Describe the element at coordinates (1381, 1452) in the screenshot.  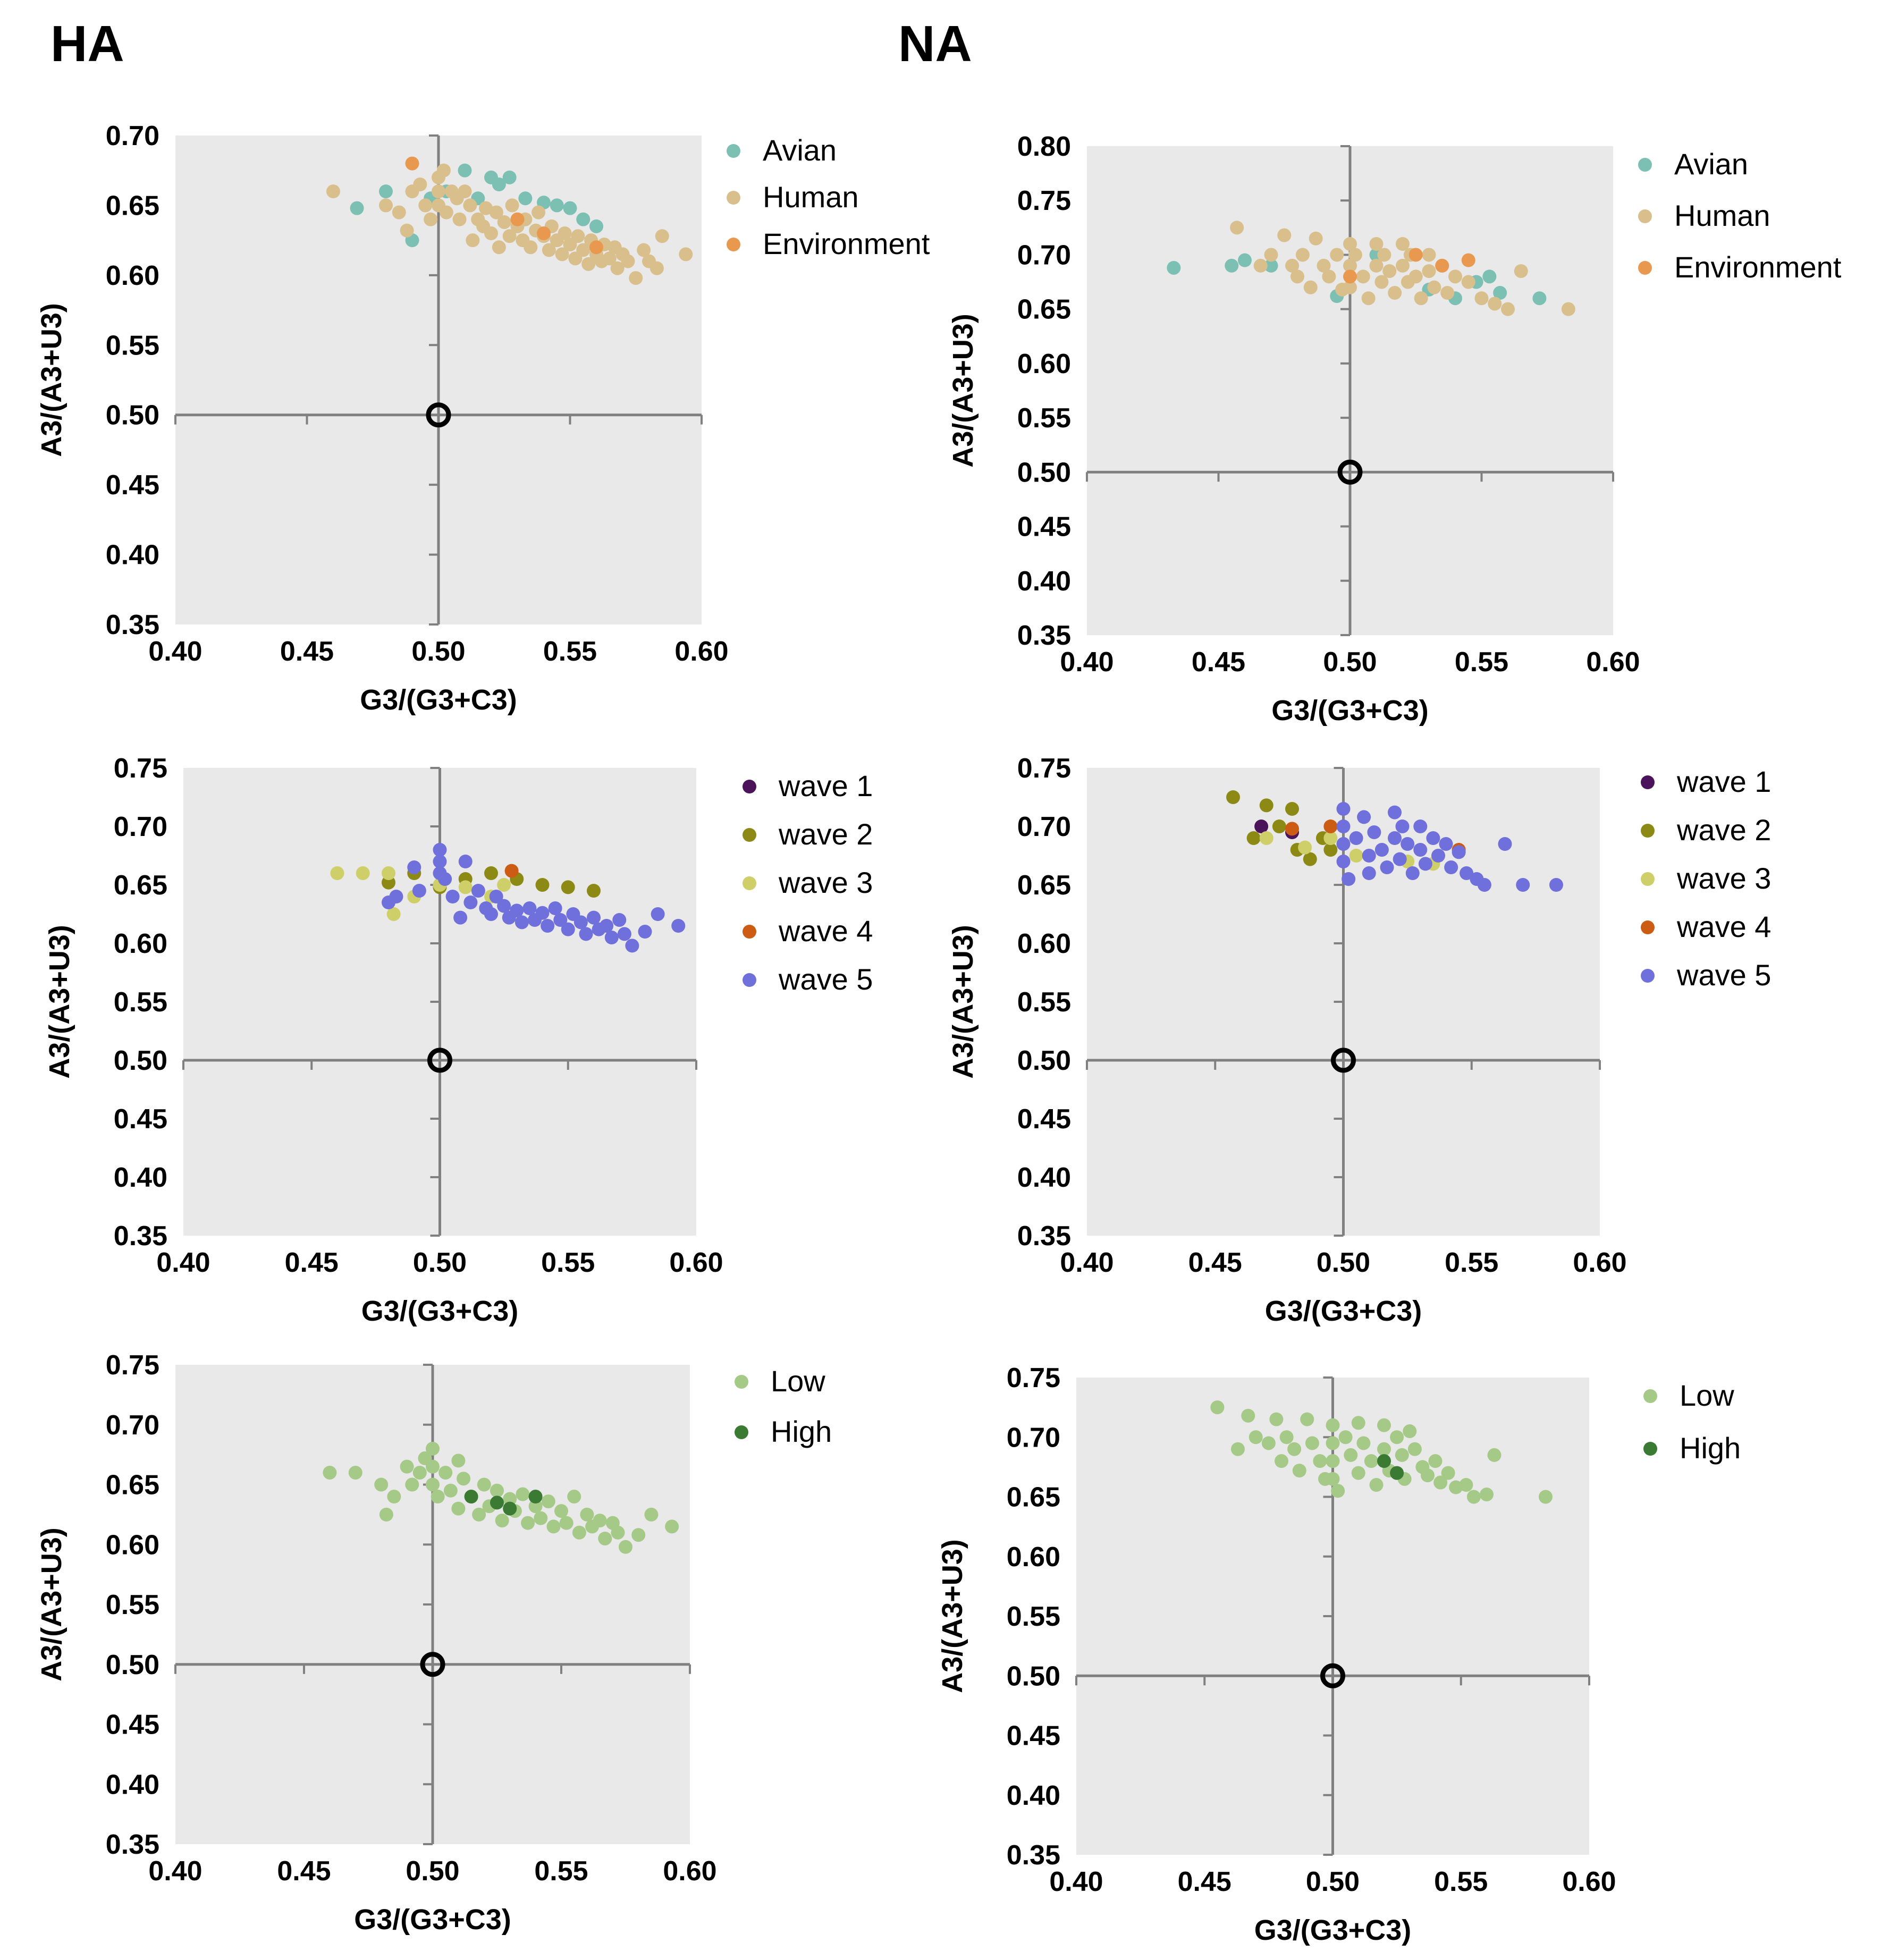
I see `series-low` at that location.